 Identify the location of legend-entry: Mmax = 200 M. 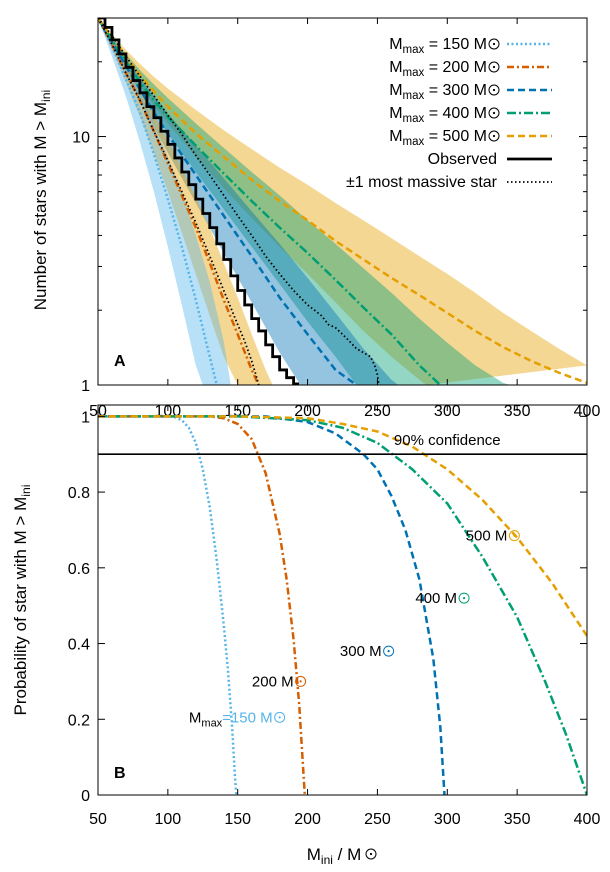
(470, 69).